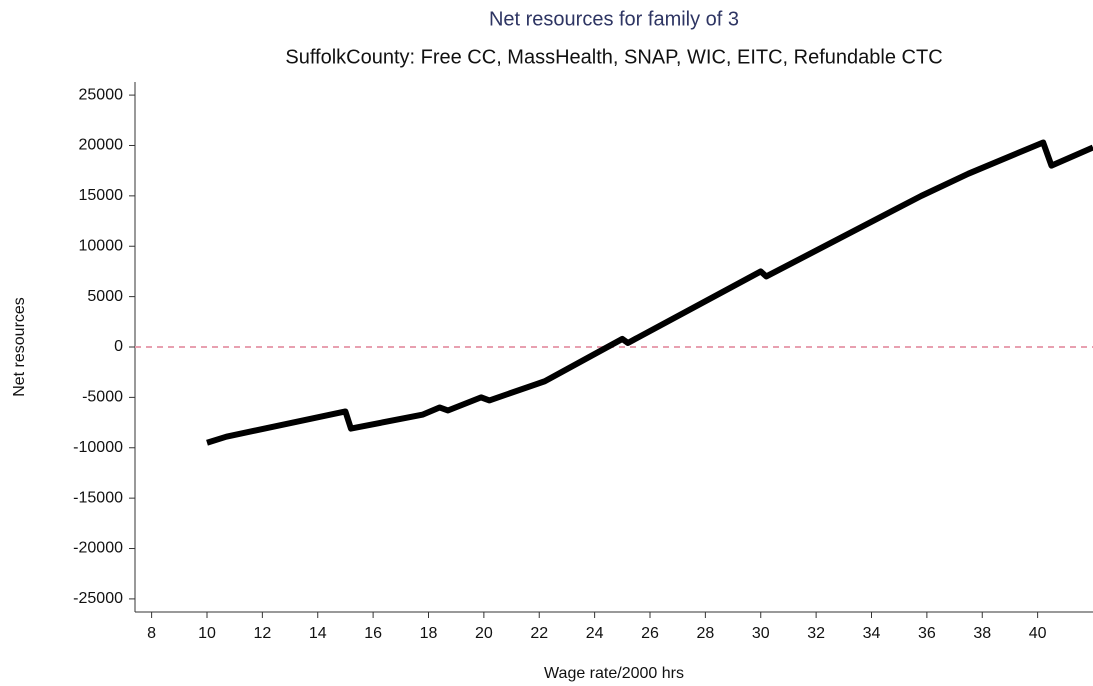 The image size is (1093, 686). What do you see at coordinates (484, 633) in the screenshot?
I see `x-tick-label: 20` at bounding box center [484, 633].